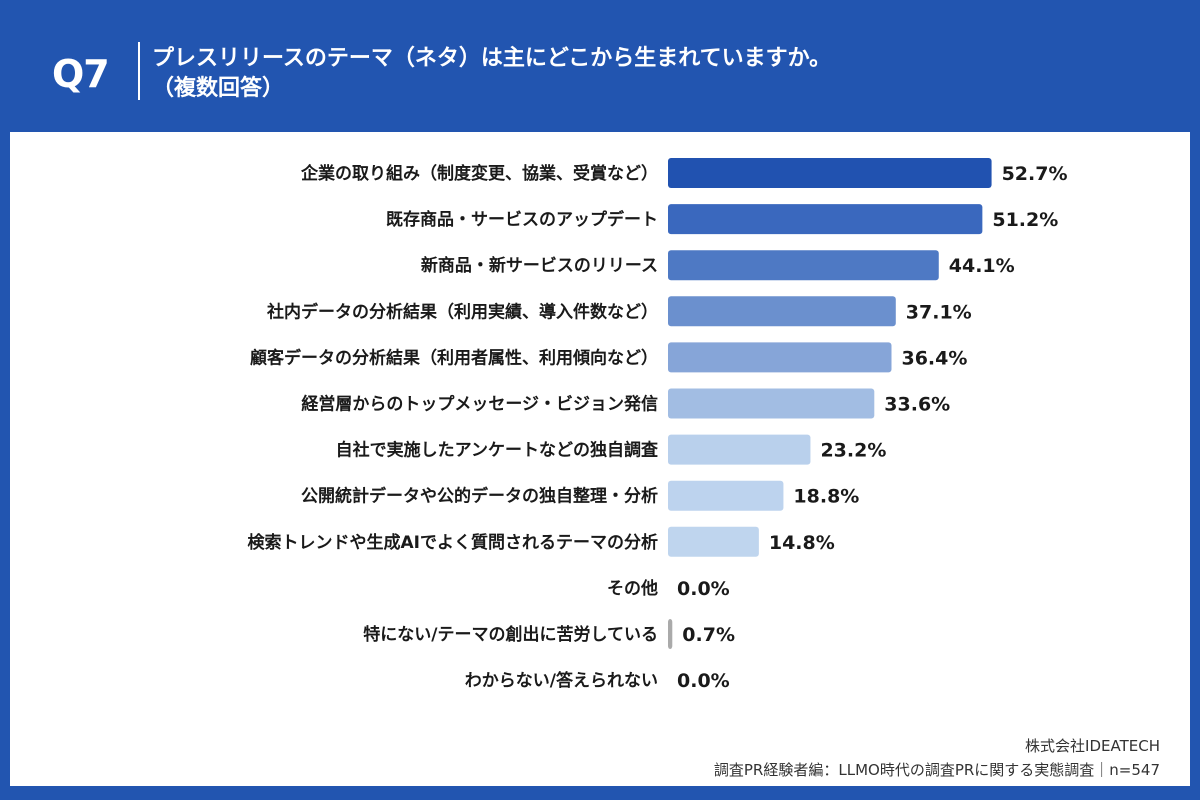 Image resolution: width=1200 pixels, height=800 pixels. I want to click on value-label: 18.8%, so click(826, 497).